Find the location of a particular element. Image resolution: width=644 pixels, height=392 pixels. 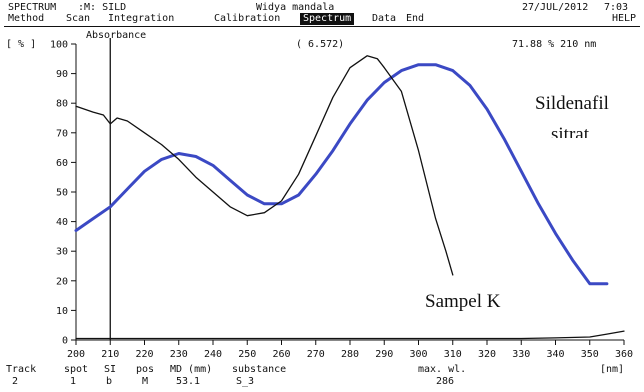

footer-header-si: SI is located at coordinates (110, 369).